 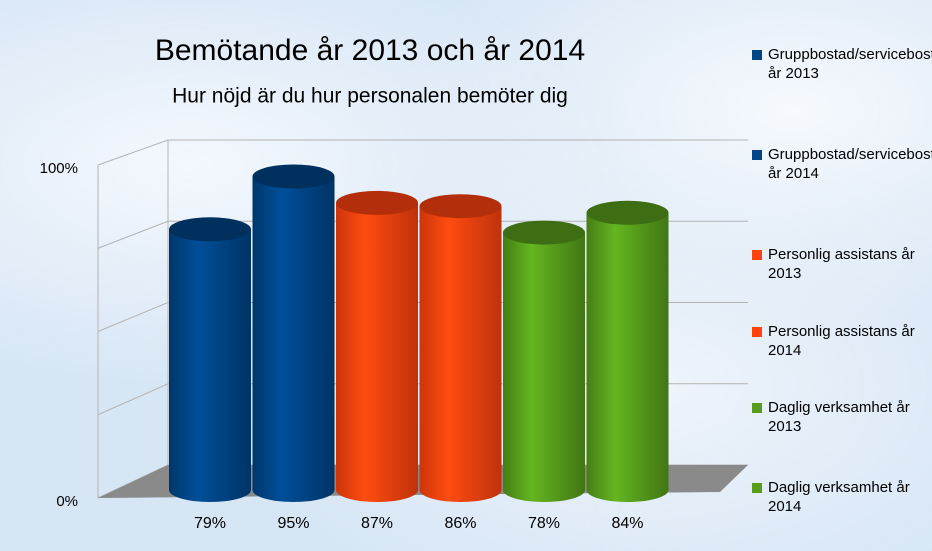 I want to click on legend-label: Personlig assistans år 2013, so click(x=841, y=264).